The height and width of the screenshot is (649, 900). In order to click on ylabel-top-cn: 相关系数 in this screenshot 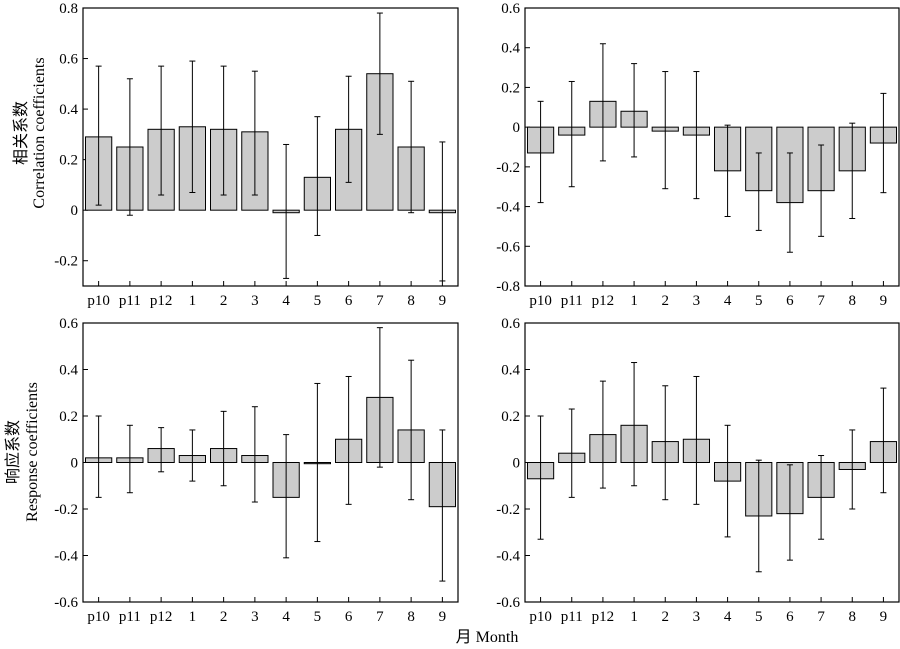, I will do `click(21, 133)`.